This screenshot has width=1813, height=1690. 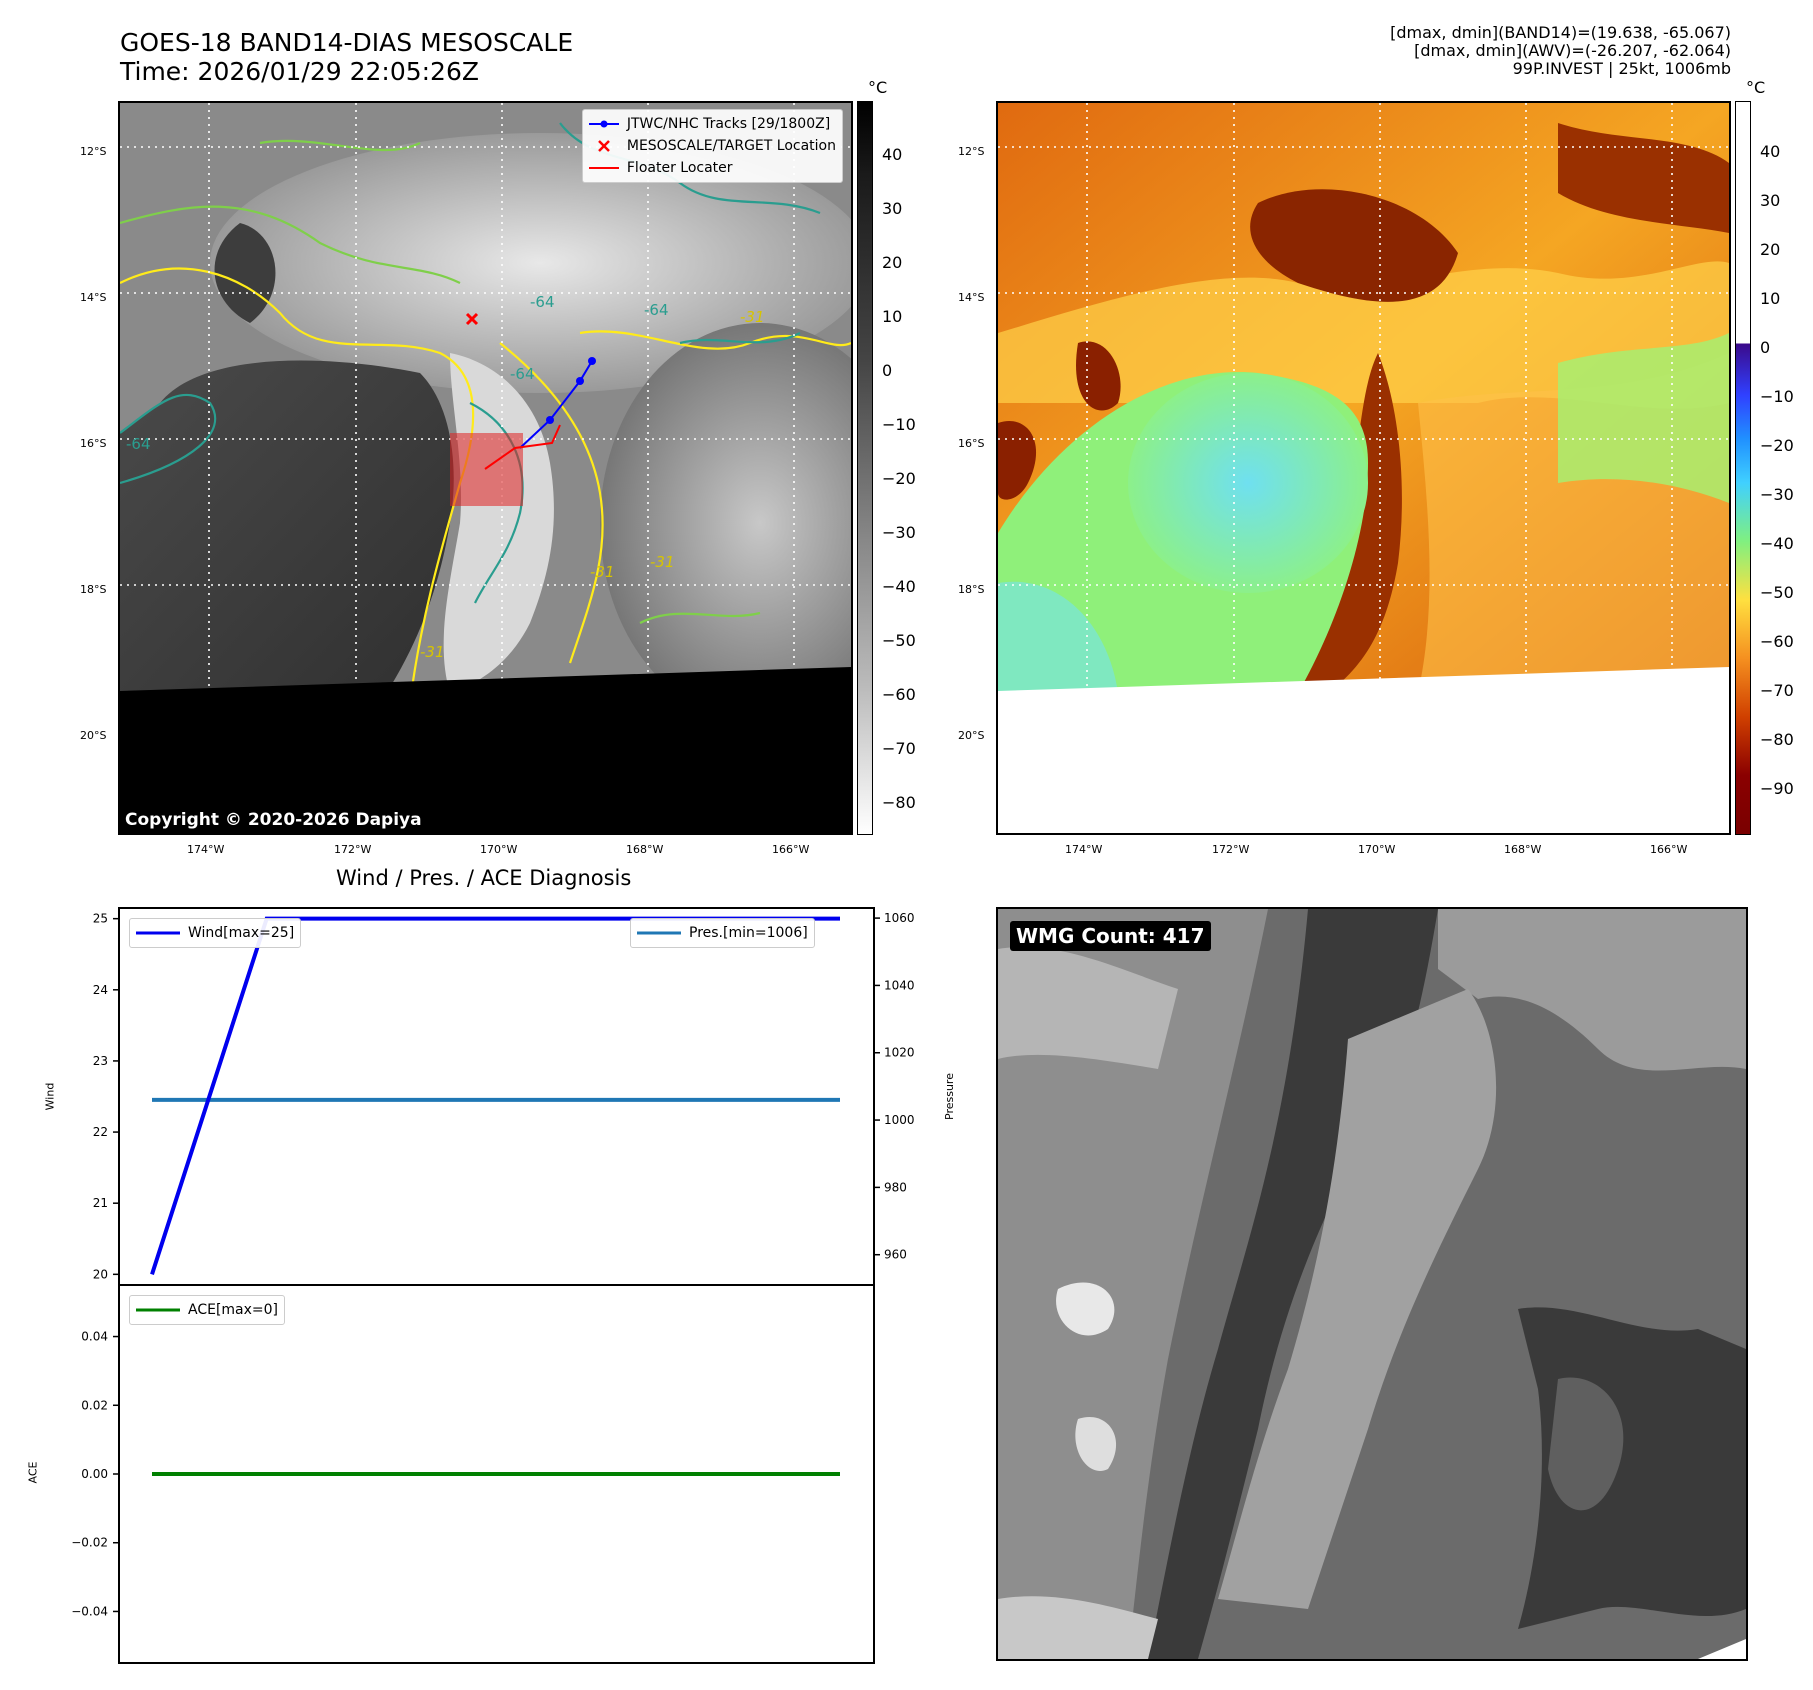 What do you see at coordinates (603, 124) in the screenshot?
I see `track-line-icon` at bounding box center [603, 124].